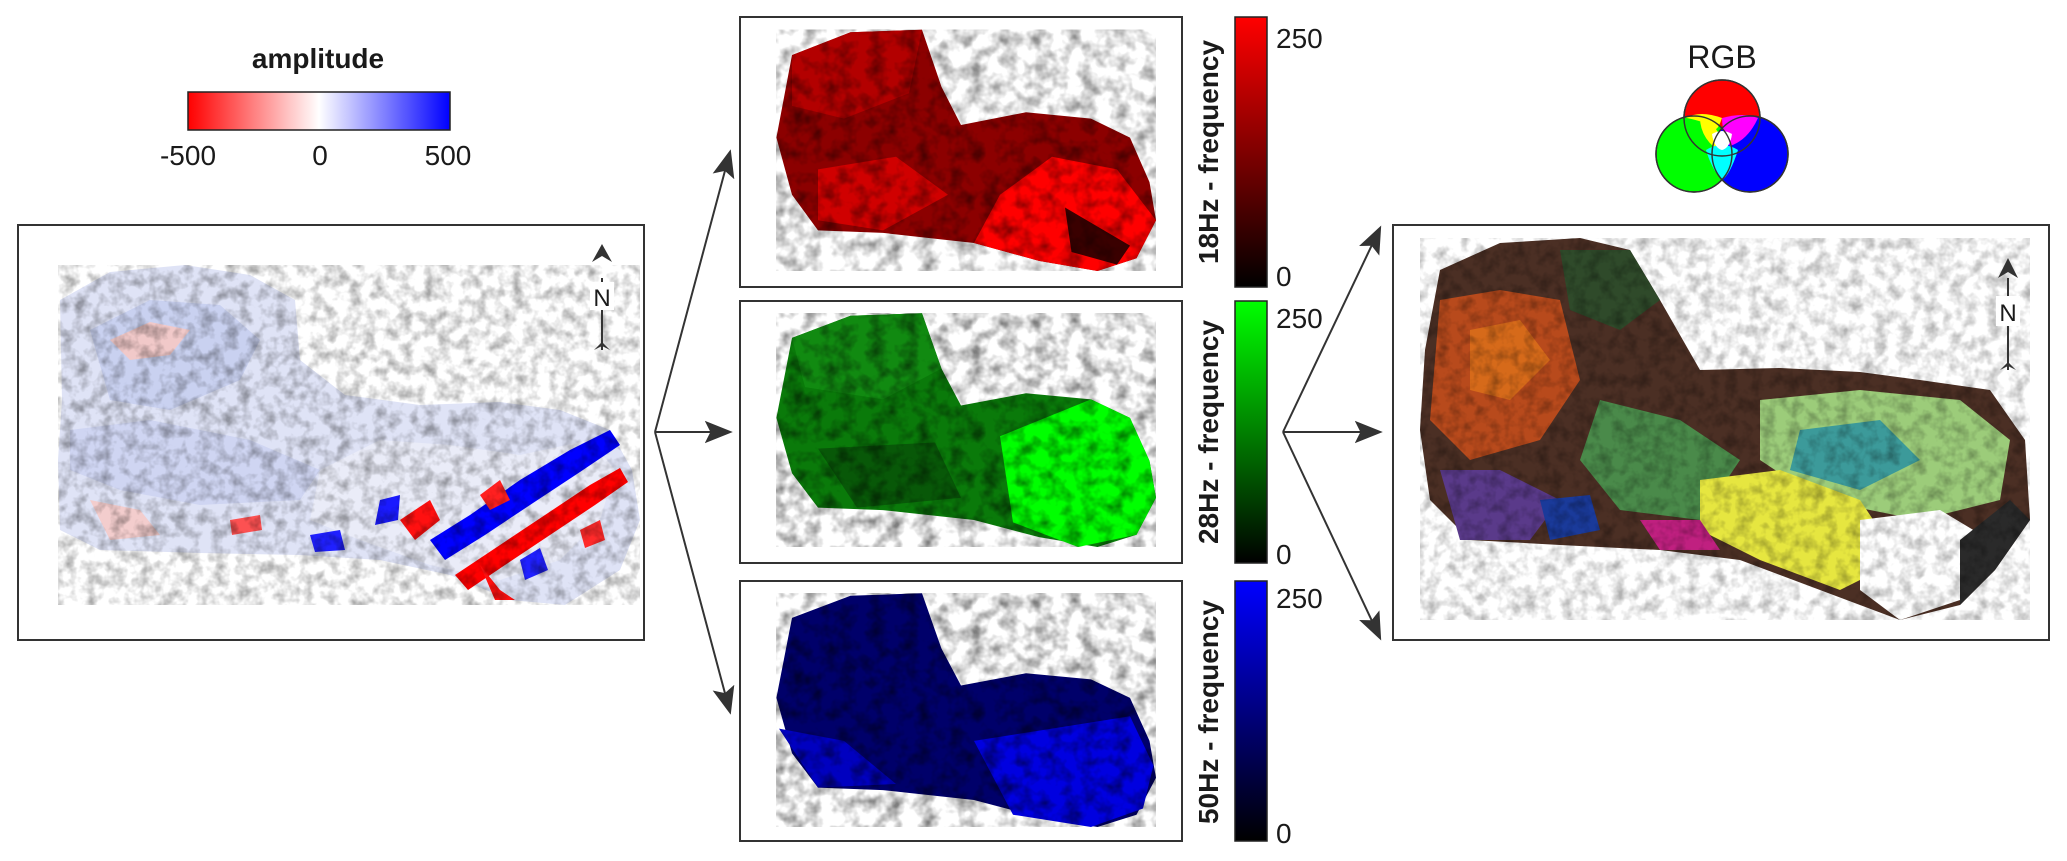 The image size is (2067, 861). I want to click on amplitude-legend-title: amplitude, so click(318, 58).